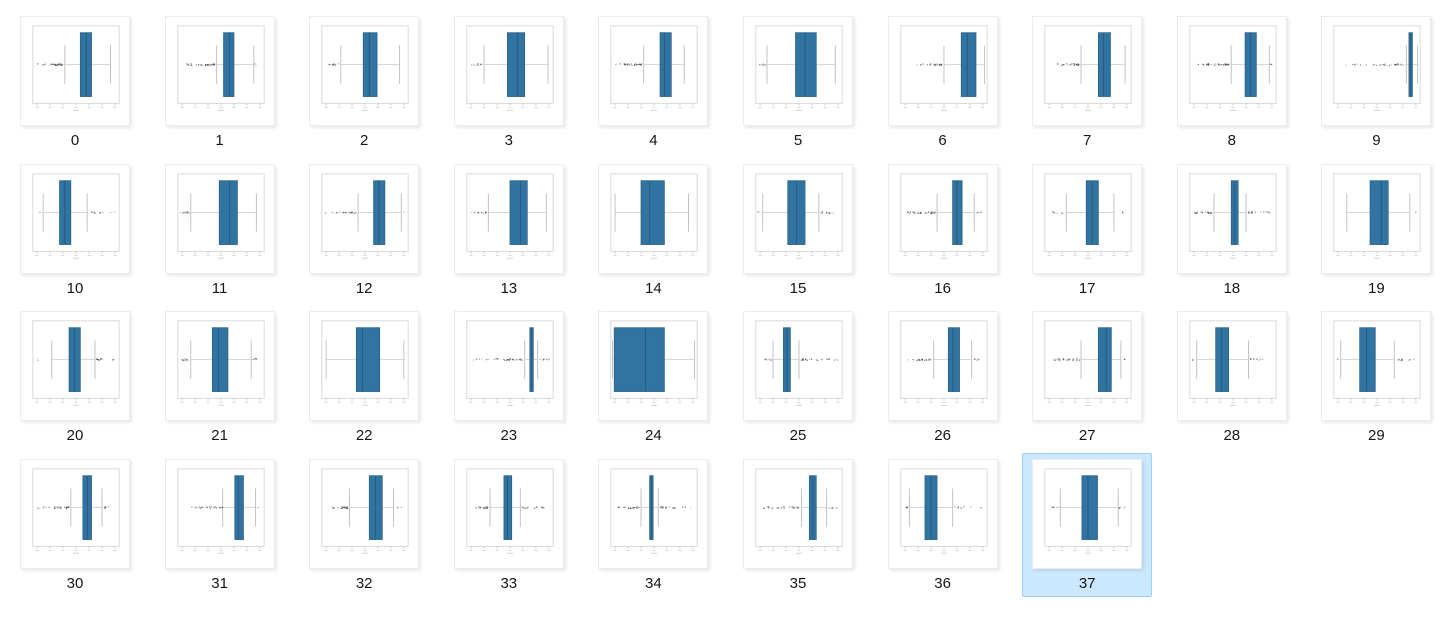 The image size is (1446, 626). Describe the element at coordinates (653, 436) in the screenshot. I see `thumbnail-label: 24` at that location.